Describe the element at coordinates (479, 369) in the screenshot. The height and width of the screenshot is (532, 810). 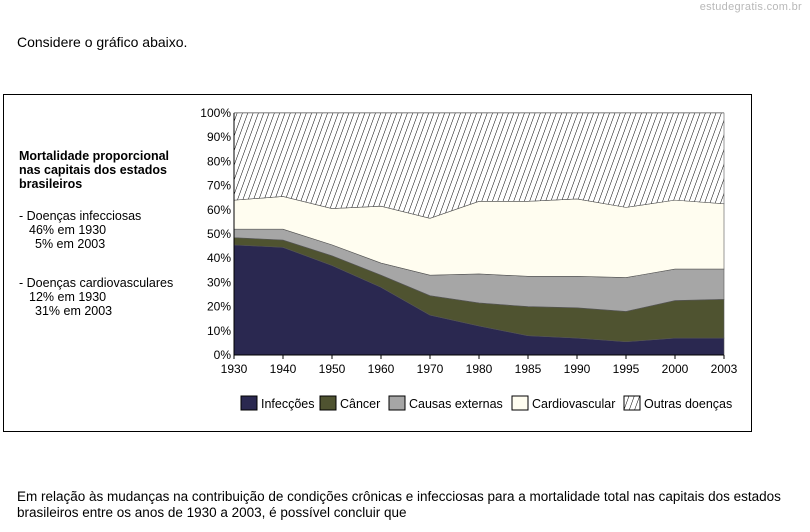
I see `x-tick-label: 1980` at that location.